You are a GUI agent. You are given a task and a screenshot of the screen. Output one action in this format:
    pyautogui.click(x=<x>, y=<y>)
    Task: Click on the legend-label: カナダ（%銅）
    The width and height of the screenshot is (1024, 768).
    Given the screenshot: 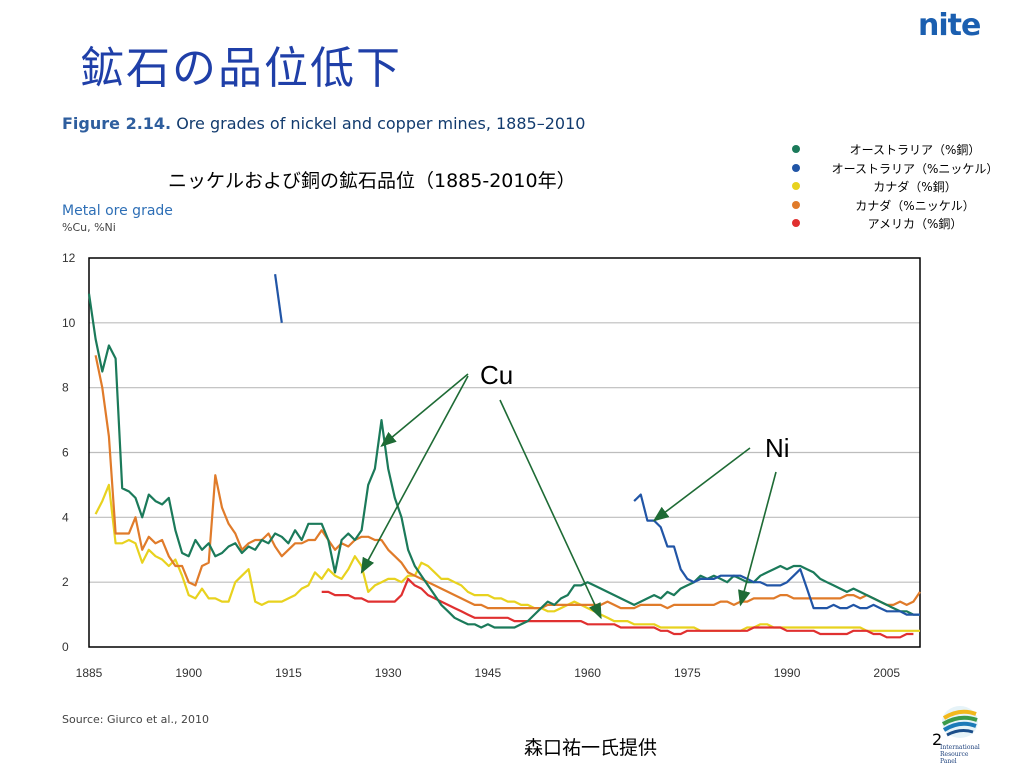 What is the action you would take?
    pyautogui.click(x=915, y=187)
    